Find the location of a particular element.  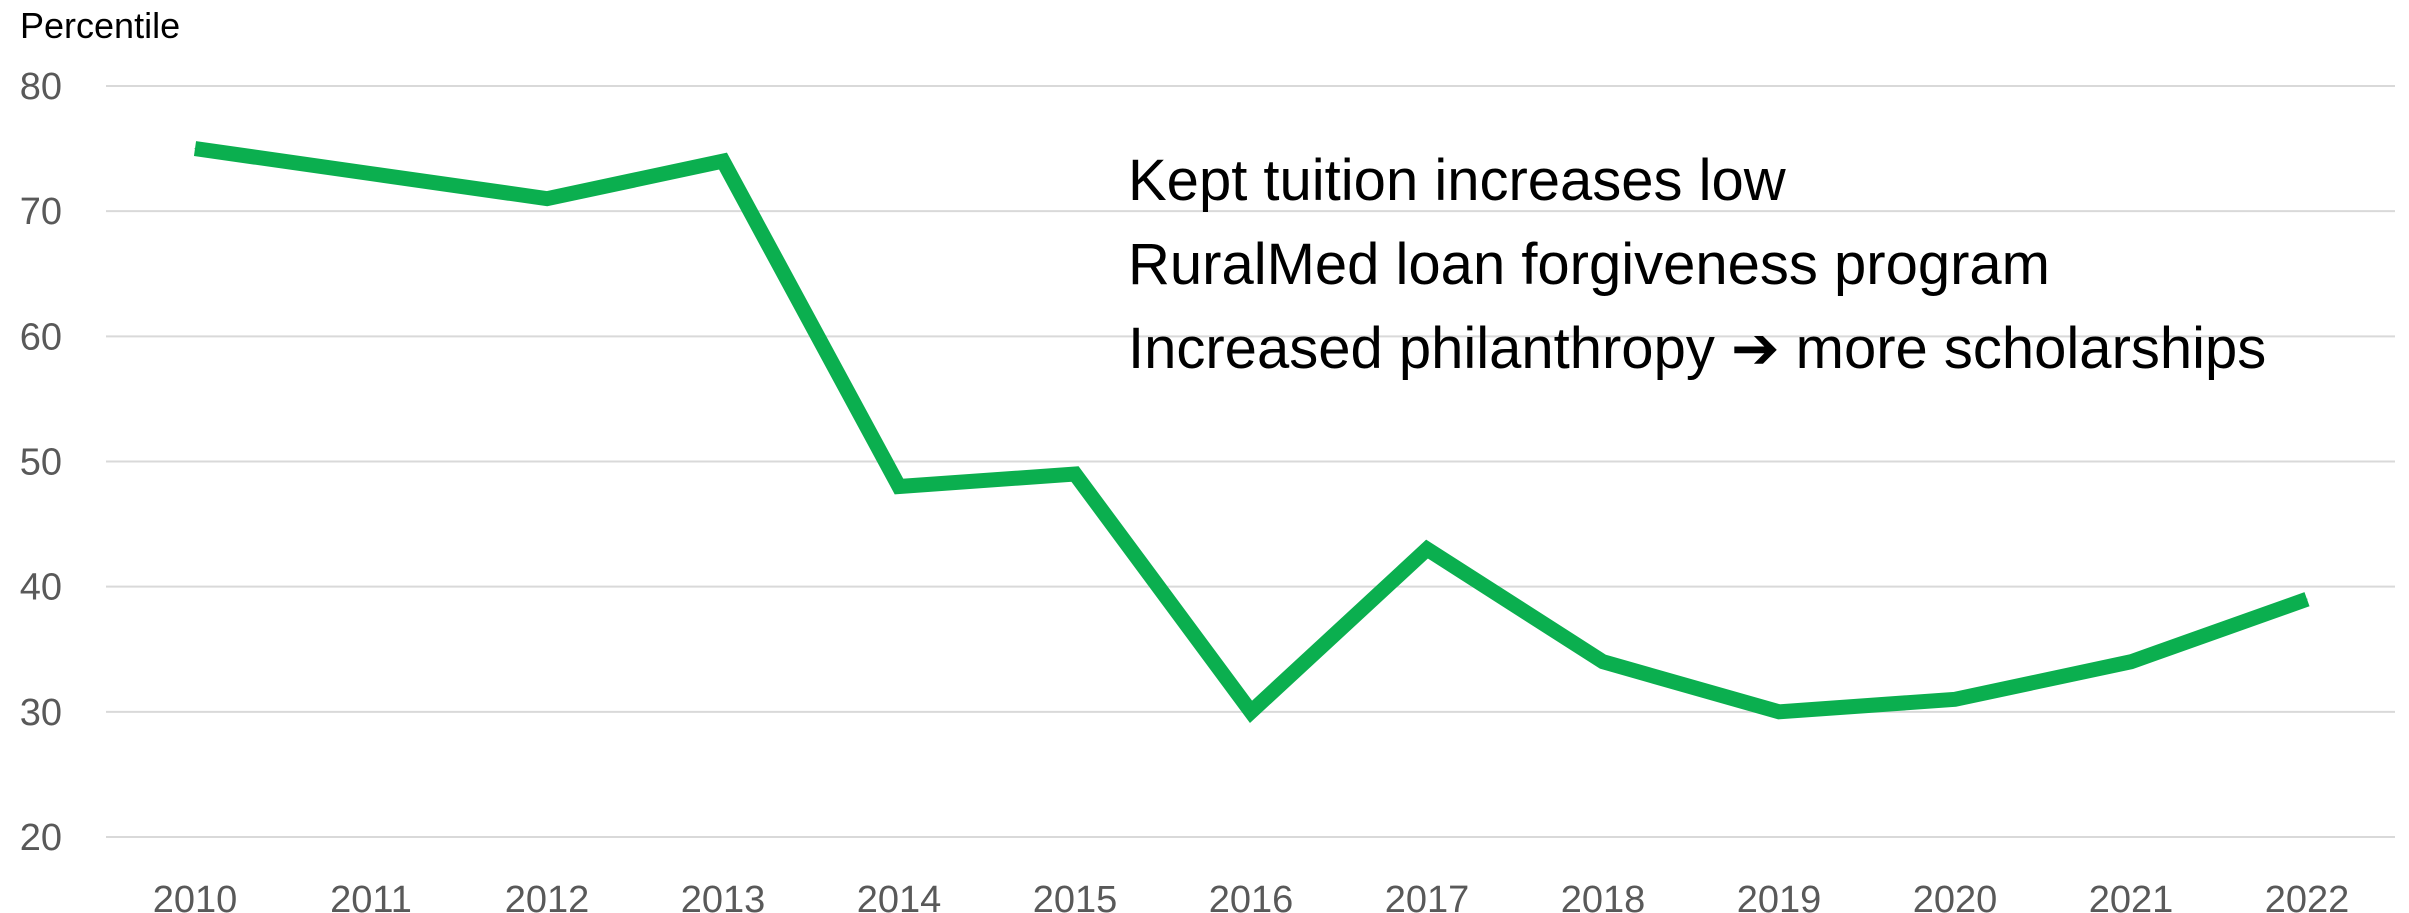

x-tick-label: 2019 is located at coordinates (1779, 896).